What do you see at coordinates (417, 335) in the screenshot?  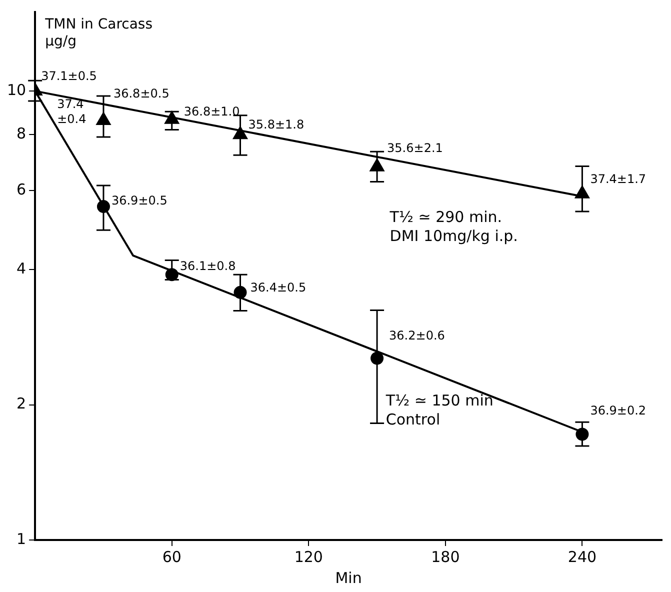 I see `annotation: 36.2±0.6` at bounding box center [417, 335].